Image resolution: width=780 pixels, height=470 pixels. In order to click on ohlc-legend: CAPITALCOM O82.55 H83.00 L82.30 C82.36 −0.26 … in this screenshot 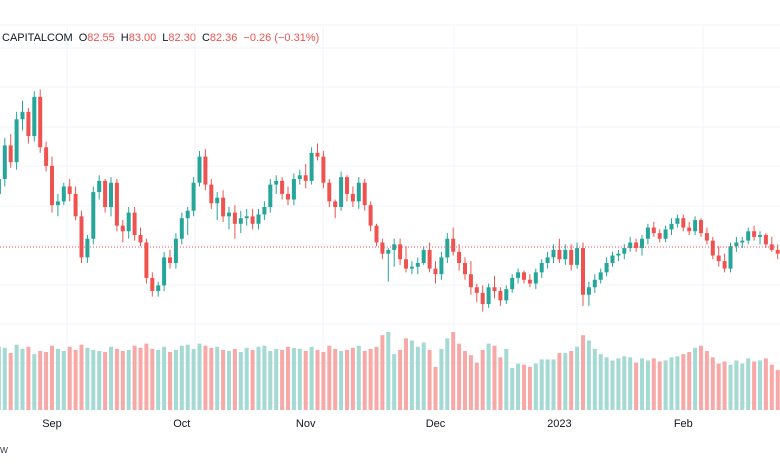, I will do `click(160, 38)`.